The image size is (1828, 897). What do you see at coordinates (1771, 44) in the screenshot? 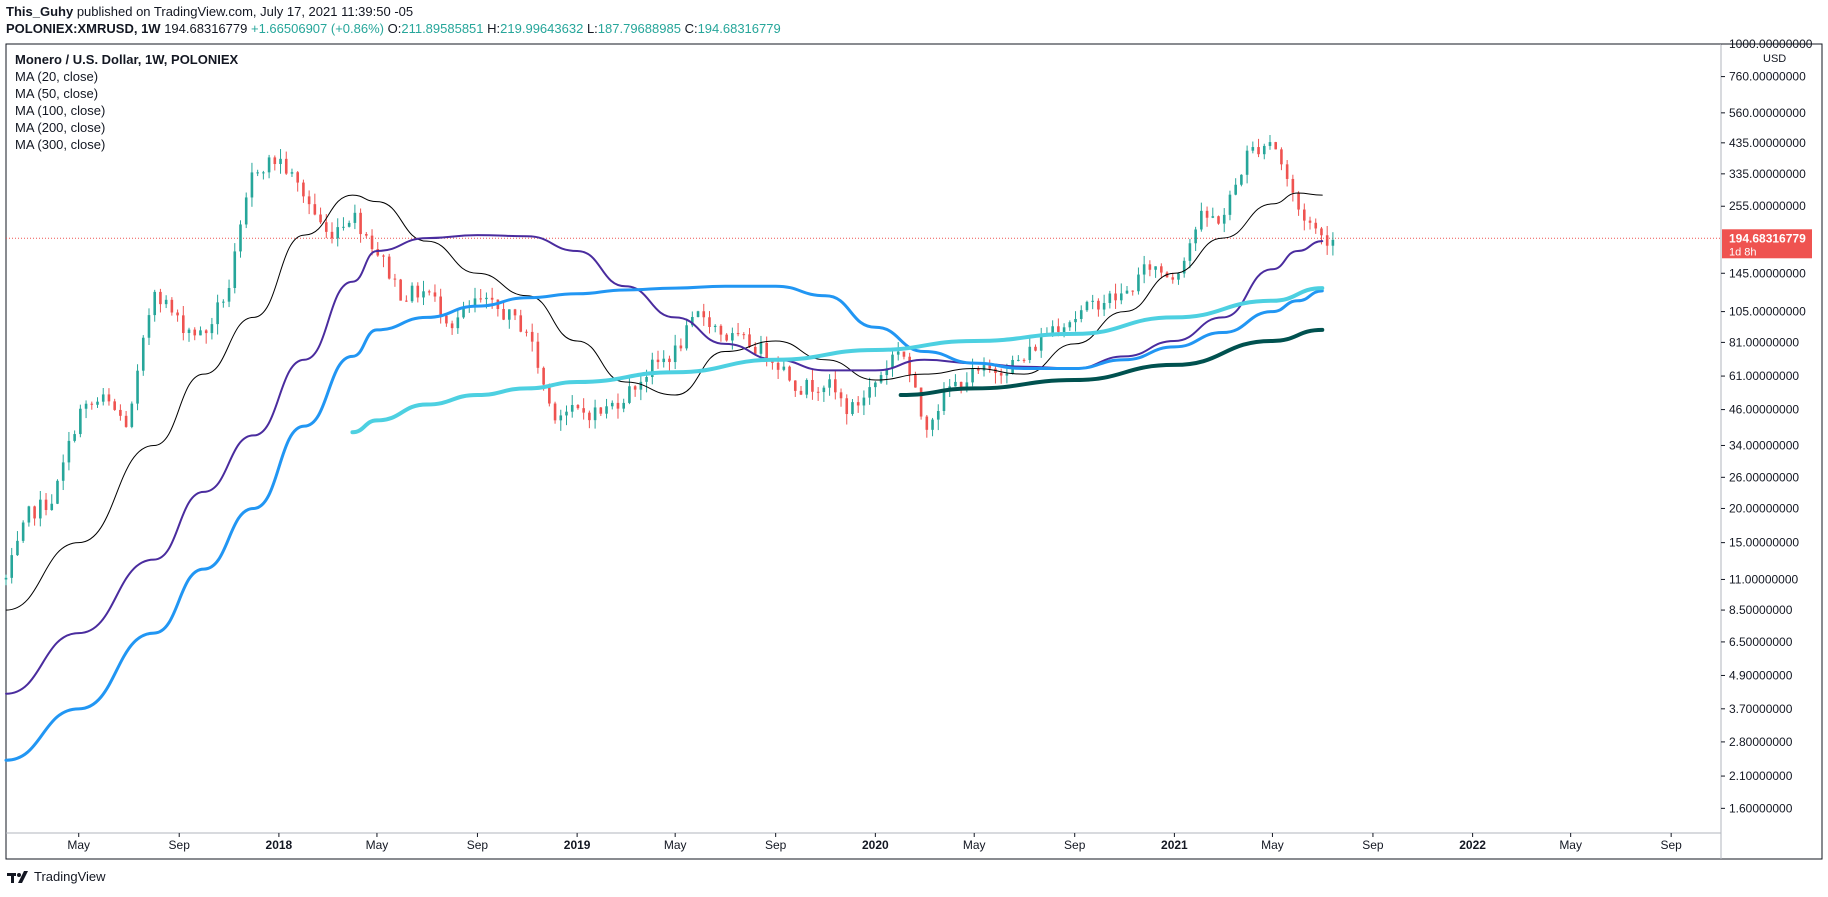
I see `y-tick-label: 1000.00000000` at bounding box center [1771, 44].